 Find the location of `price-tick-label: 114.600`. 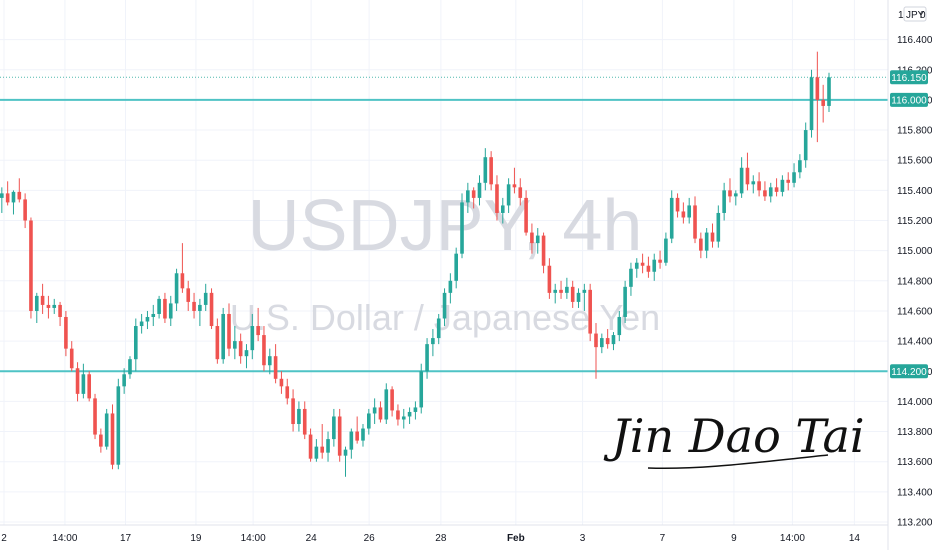

price-tick-label: 114.600 is located at coordinates (914, 311).